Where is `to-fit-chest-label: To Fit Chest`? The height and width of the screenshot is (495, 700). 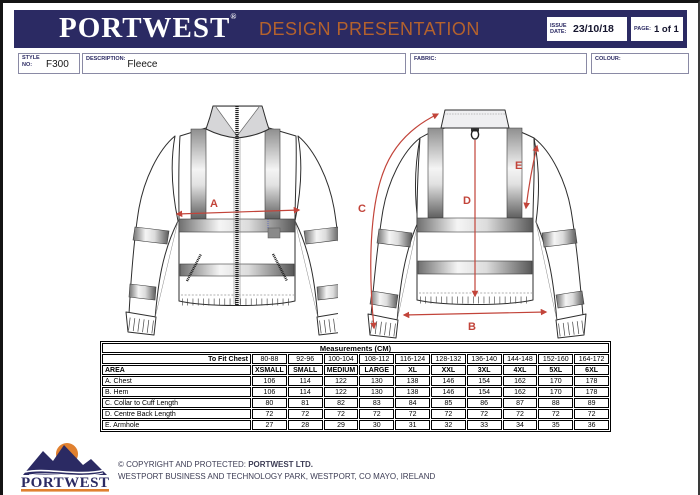 to-fit-chest-label: To Fit Chest is located at coordinates (176, 359).